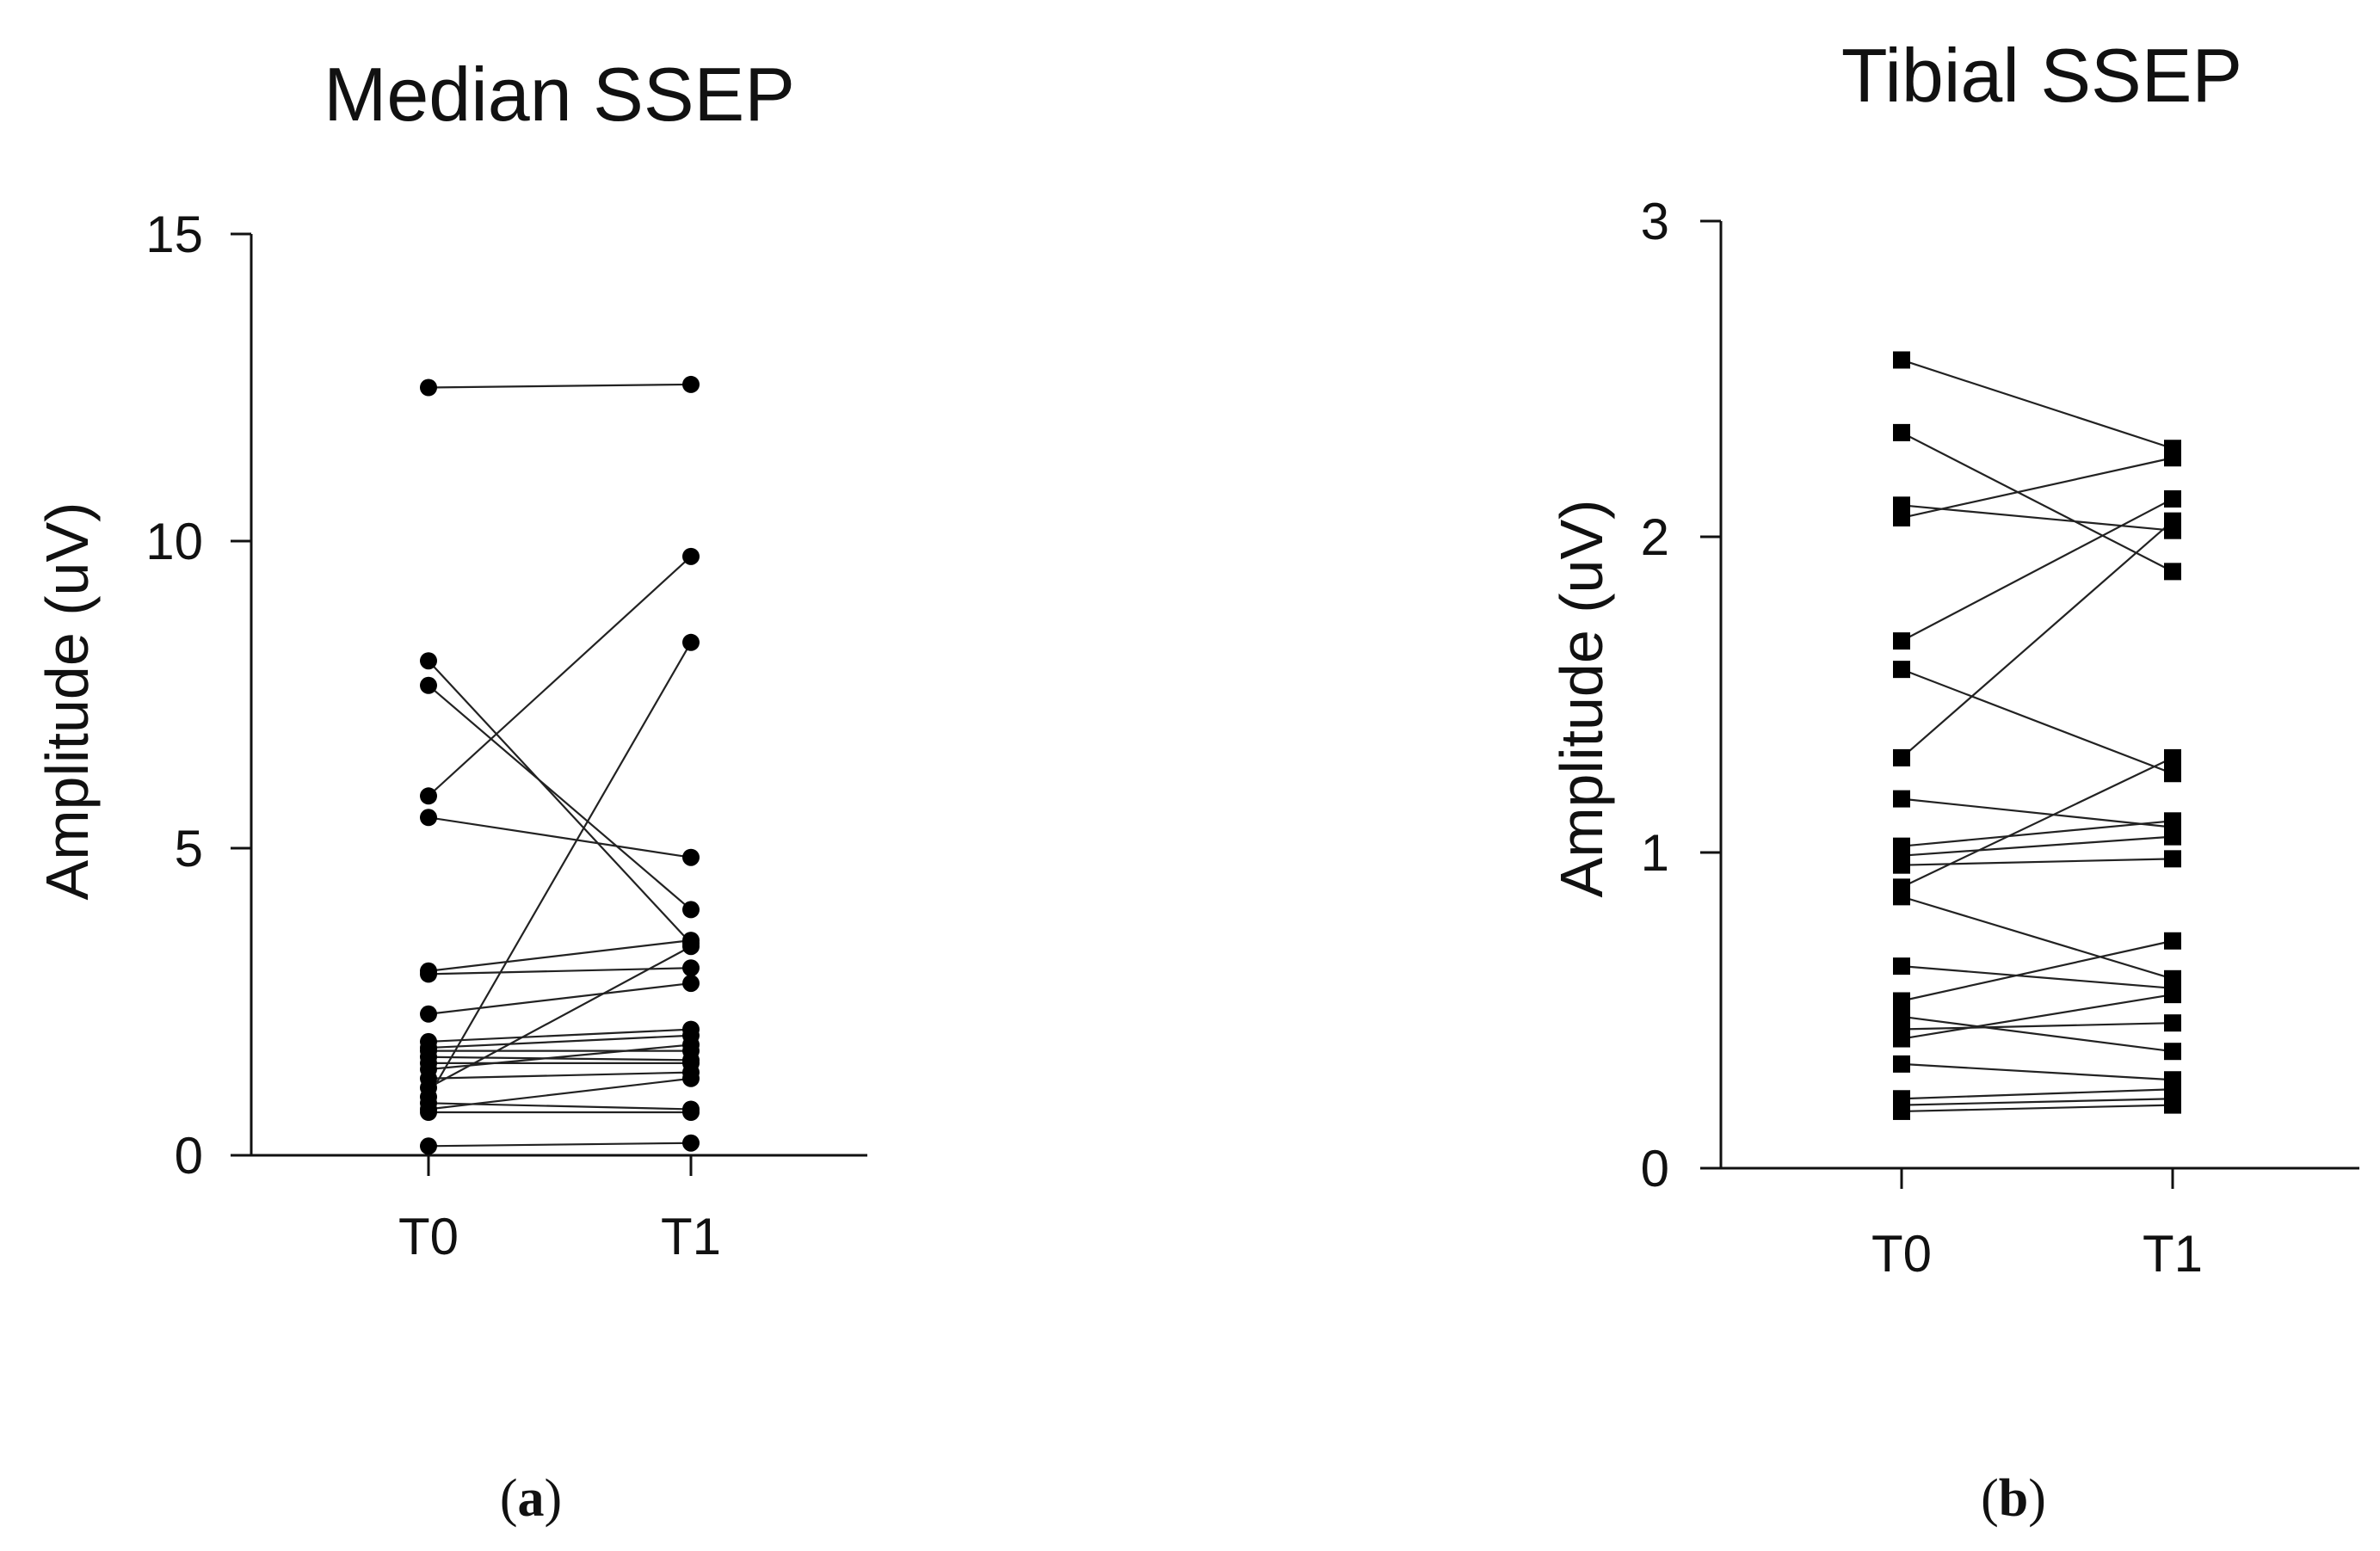 This screenshot has height=1551, width=2380. I want to click on y-tick-label: 1, so click(1655, 853).